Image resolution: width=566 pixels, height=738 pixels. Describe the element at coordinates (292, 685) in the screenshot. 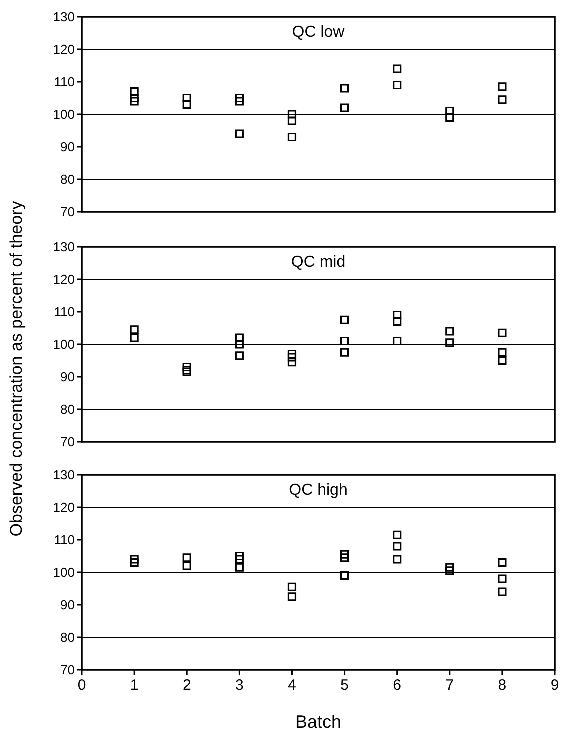

I see `x-tick-label: 4` at that location.